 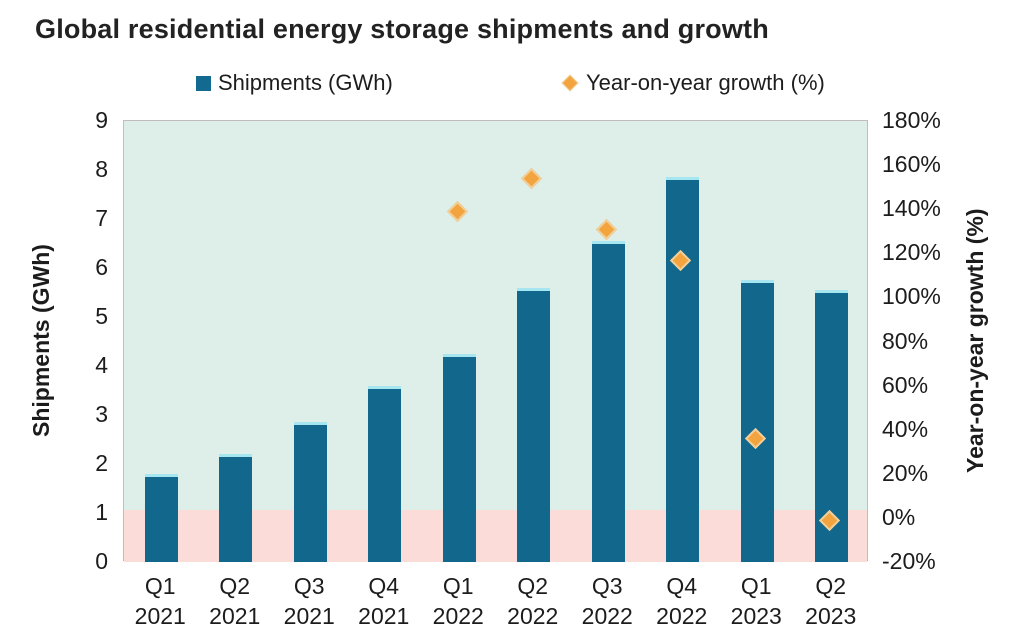 What do you see at coordinates (911, 296) in the screenshot?
I see `y-right-tick-100pct: 100%` at bounding box center [911, 296].